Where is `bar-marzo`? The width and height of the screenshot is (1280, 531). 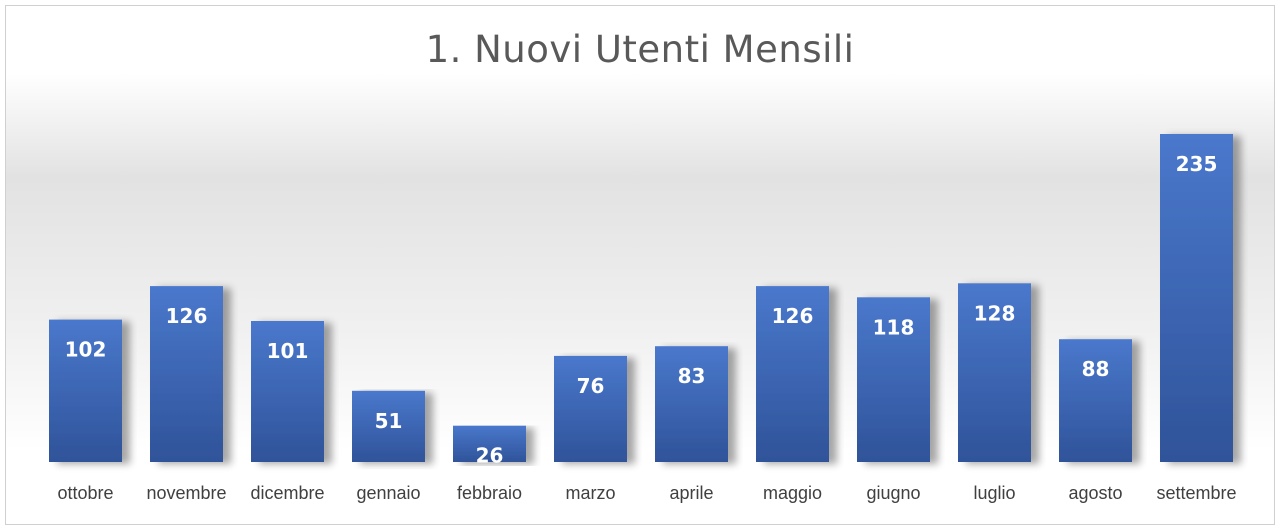 bar-marzo is located at coordinates (590, 408).